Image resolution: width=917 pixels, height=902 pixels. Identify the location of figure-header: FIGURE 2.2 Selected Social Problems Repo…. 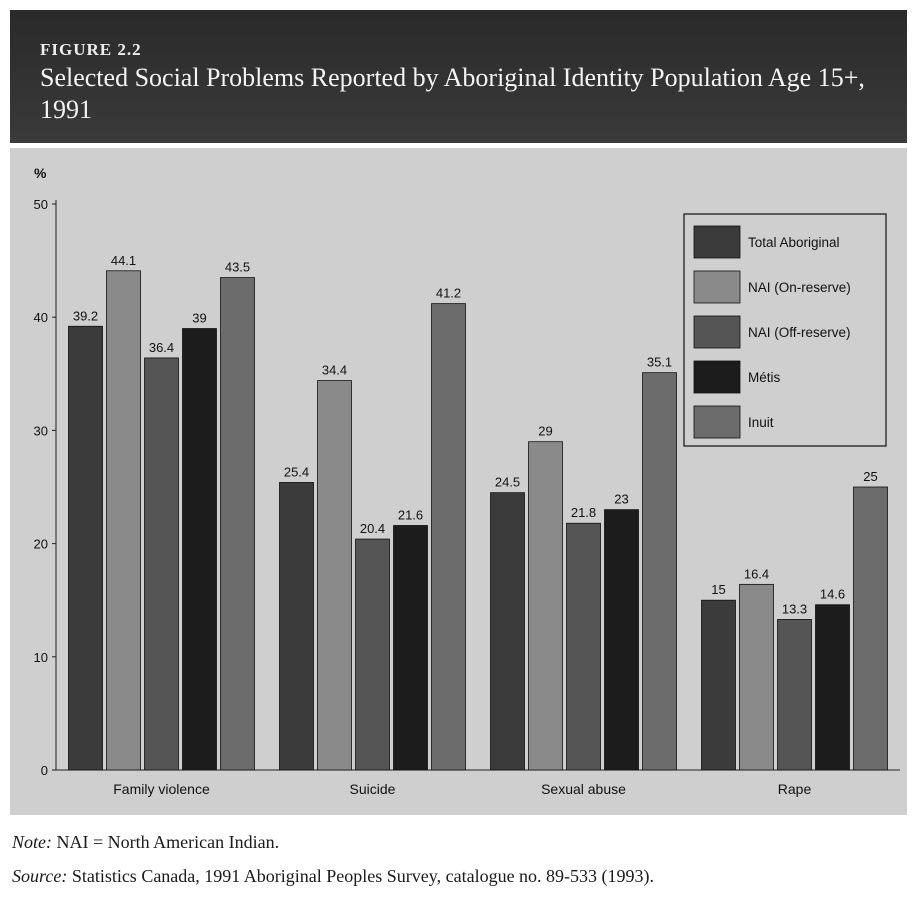
(458, 76).